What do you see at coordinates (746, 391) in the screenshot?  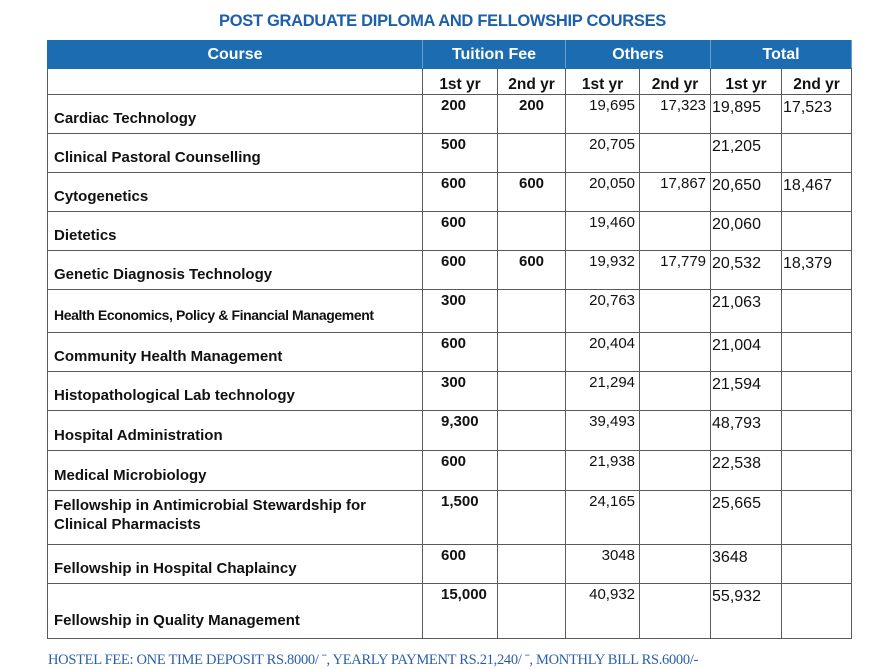 I see `total-yr1-cell: 21,594` at bounding box center [746, 391].